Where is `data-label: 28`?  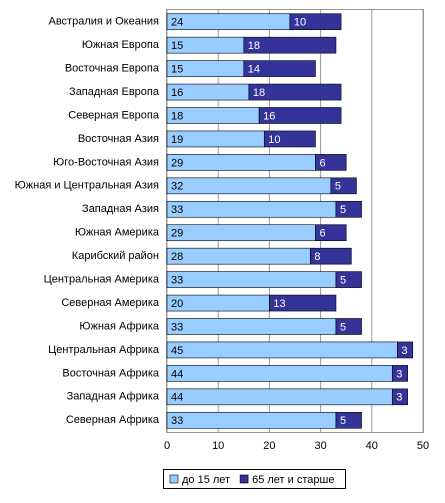
data-label: 28 is located at coordinates (177, 257).